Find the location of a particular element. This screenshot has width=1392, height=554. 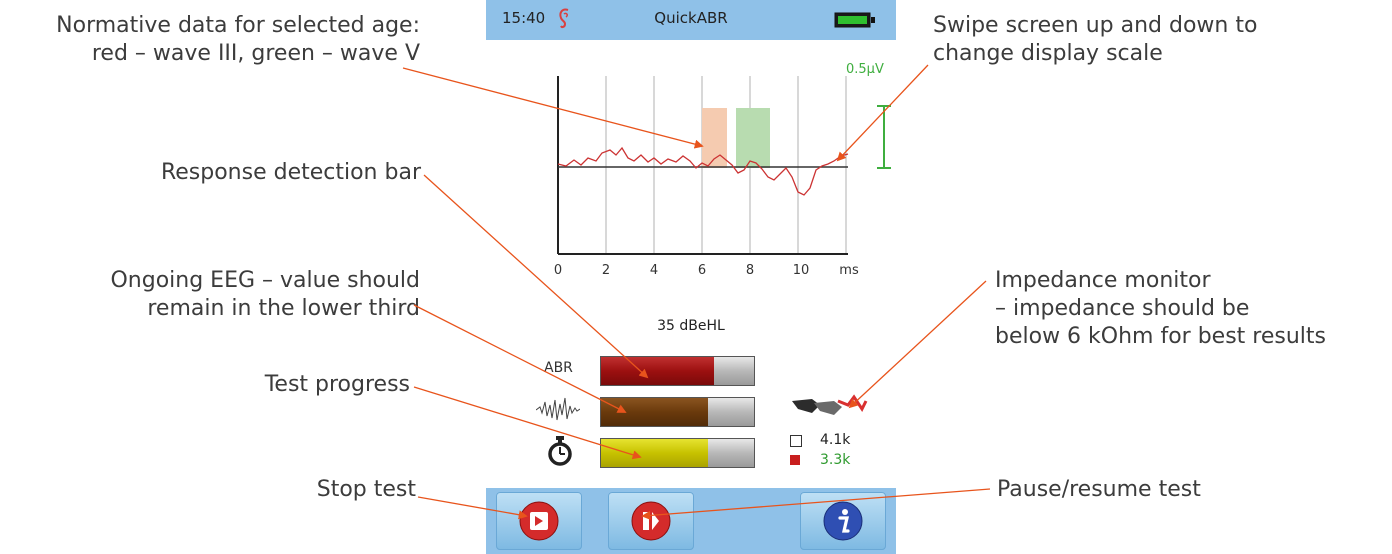

eeg-level-fill is located at coordinates (655, 412).